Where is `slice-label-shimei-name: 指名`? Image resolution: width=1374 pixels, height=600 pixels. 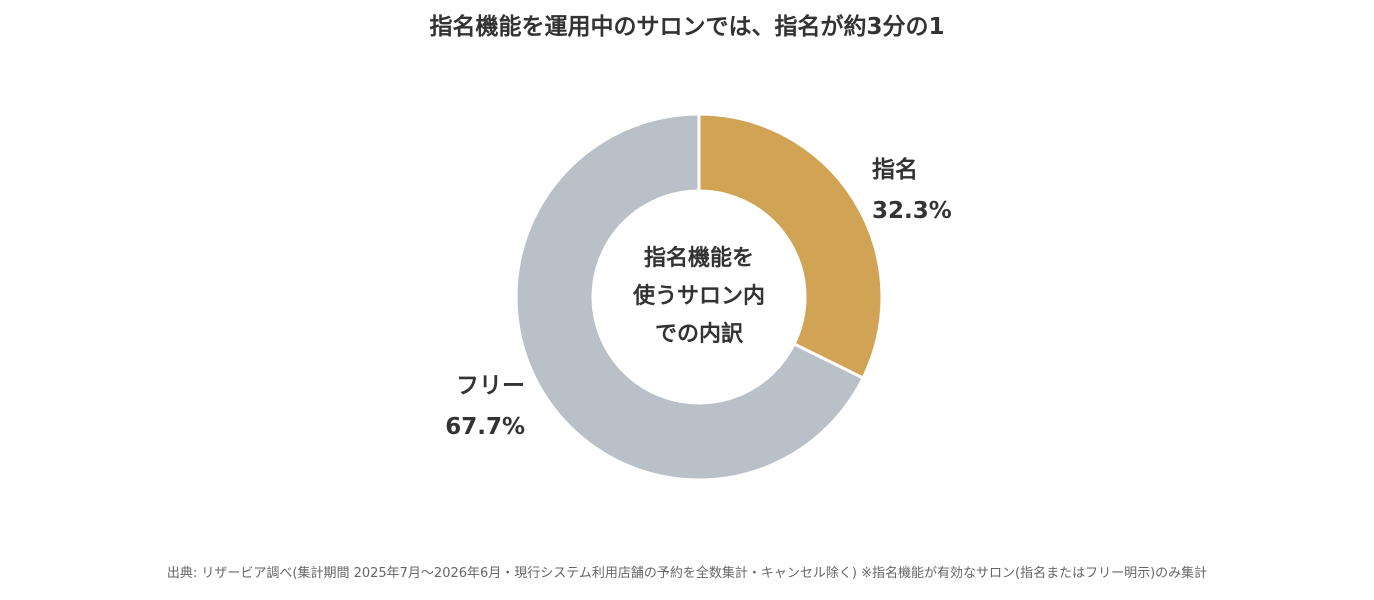
slice-label-shimei-name: 指名 is located at coordinates (895, 170).